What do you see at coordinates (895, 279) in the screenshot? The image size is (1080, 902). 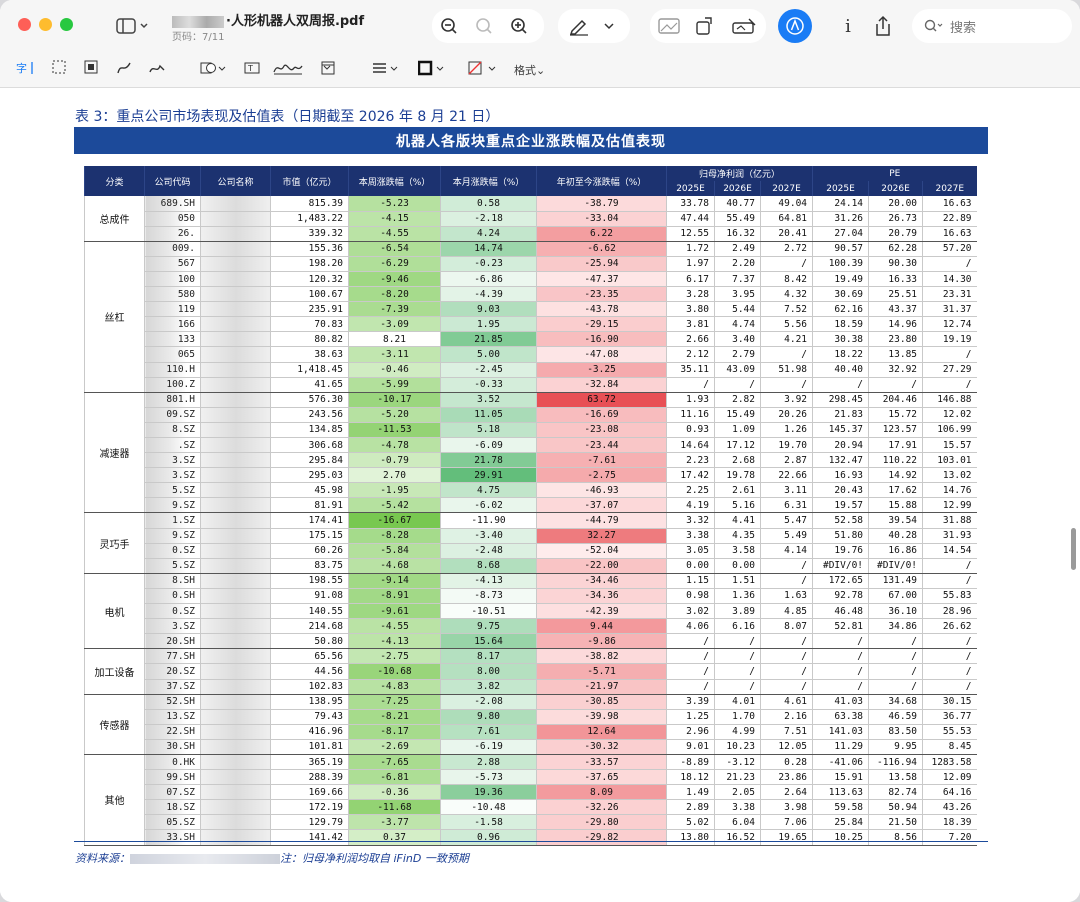 I see `pe-2026-cell: 16.33` at bounding box center [895, 279].